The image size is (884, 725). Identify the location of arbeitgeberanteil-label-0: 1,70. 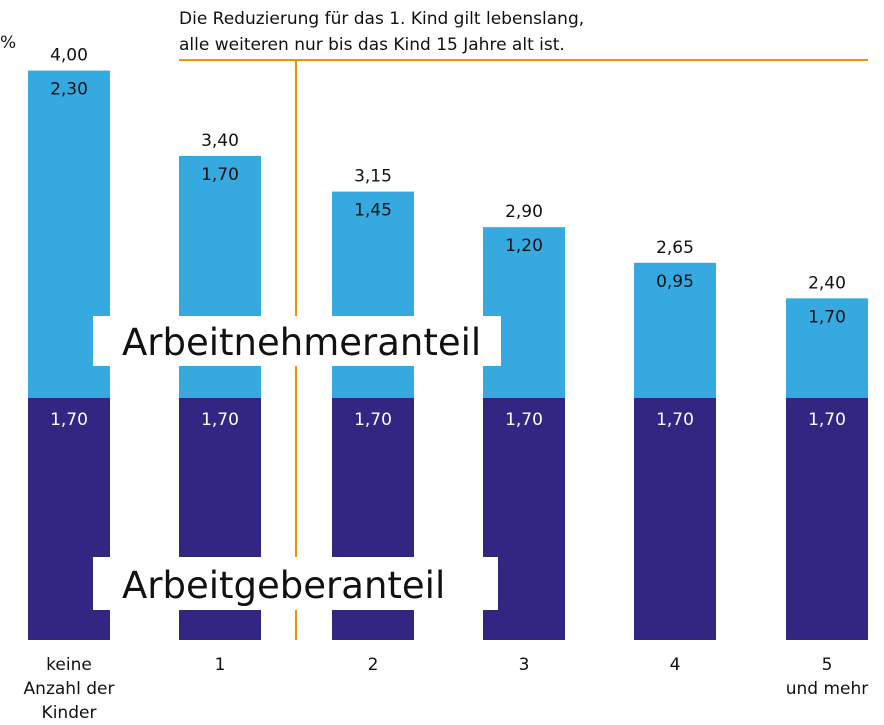
(69, 420).